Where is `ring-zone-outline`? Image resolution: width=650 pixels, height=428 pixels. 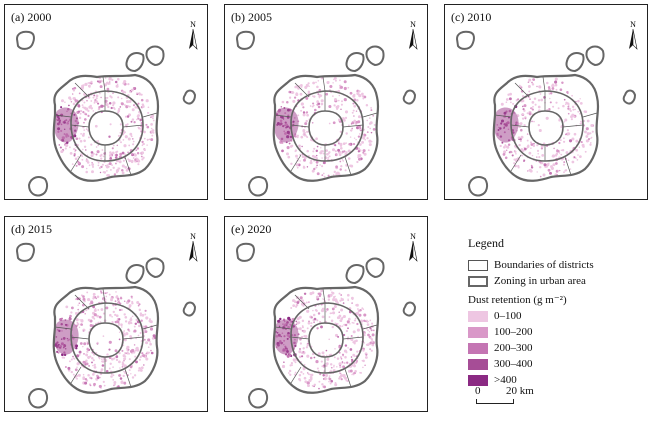
ring-zone-outline is located at coordinates (327, 126).